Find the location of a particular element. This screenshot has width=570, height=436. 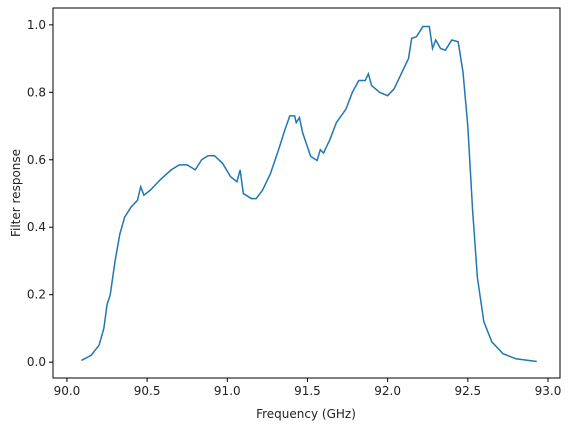

y-tick-label: 0.0 is located at coordinates (36, 362).